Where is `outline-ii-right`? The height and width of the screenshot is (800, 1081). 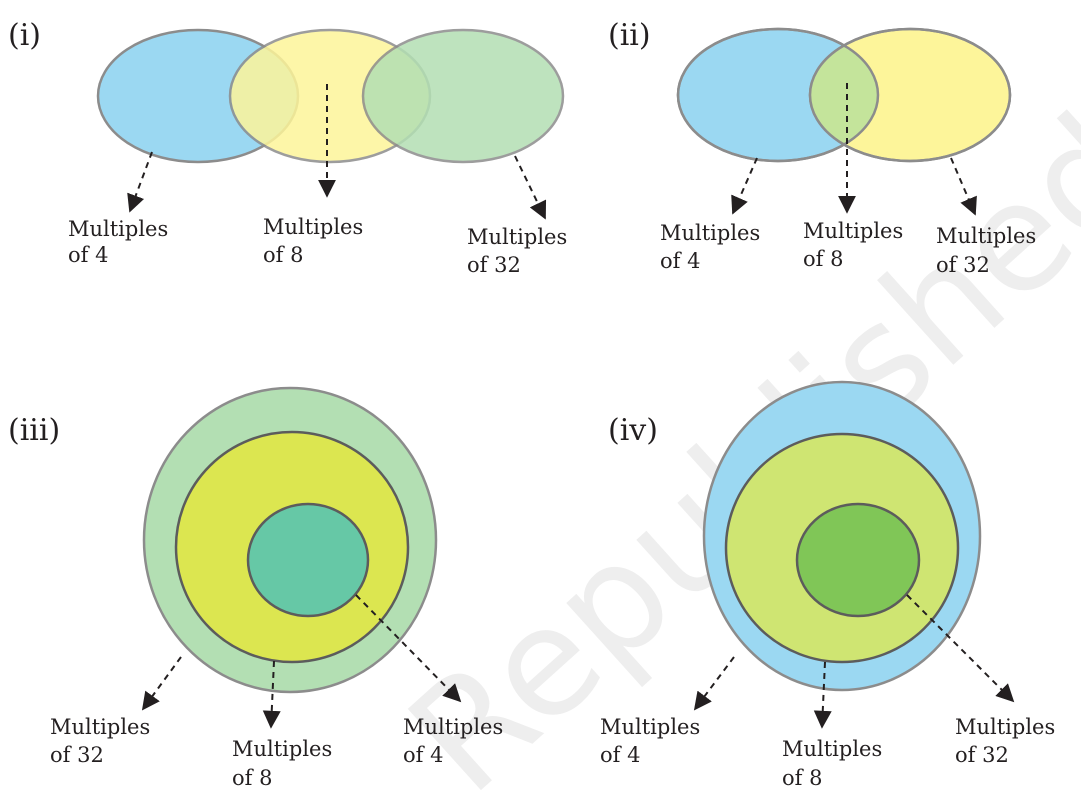 outline-ii-right is located at coordinates (910, 95).